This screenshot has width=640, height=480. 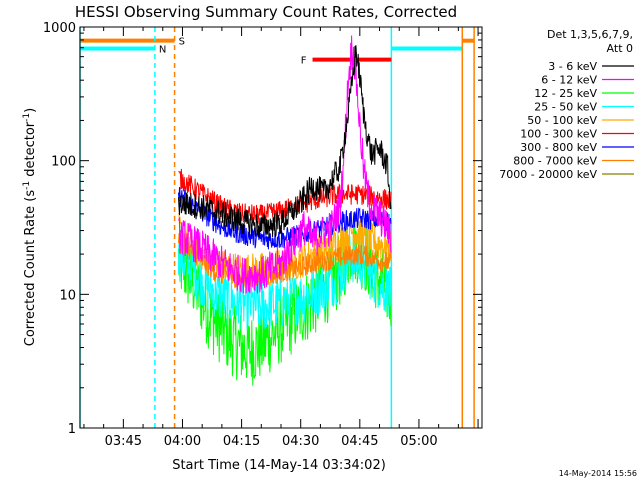 I want to click on legend-label: 800 - 7000 keV, so click(x=555, y=161).